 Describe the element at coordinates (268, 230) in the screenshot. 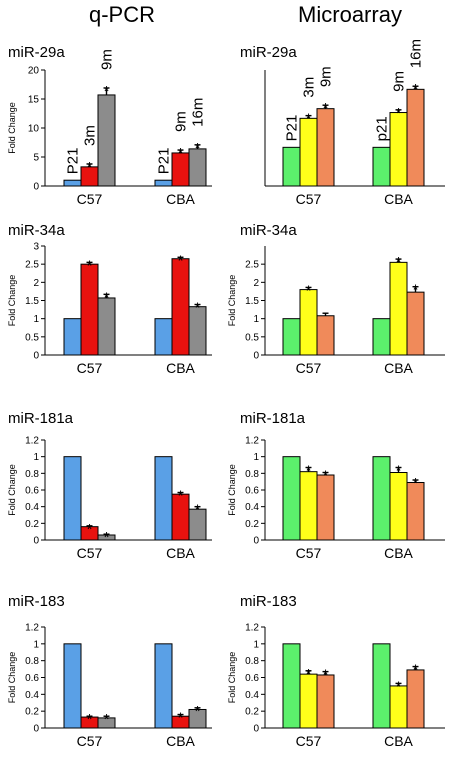

I see `panel-title: miR-34a` at that location.